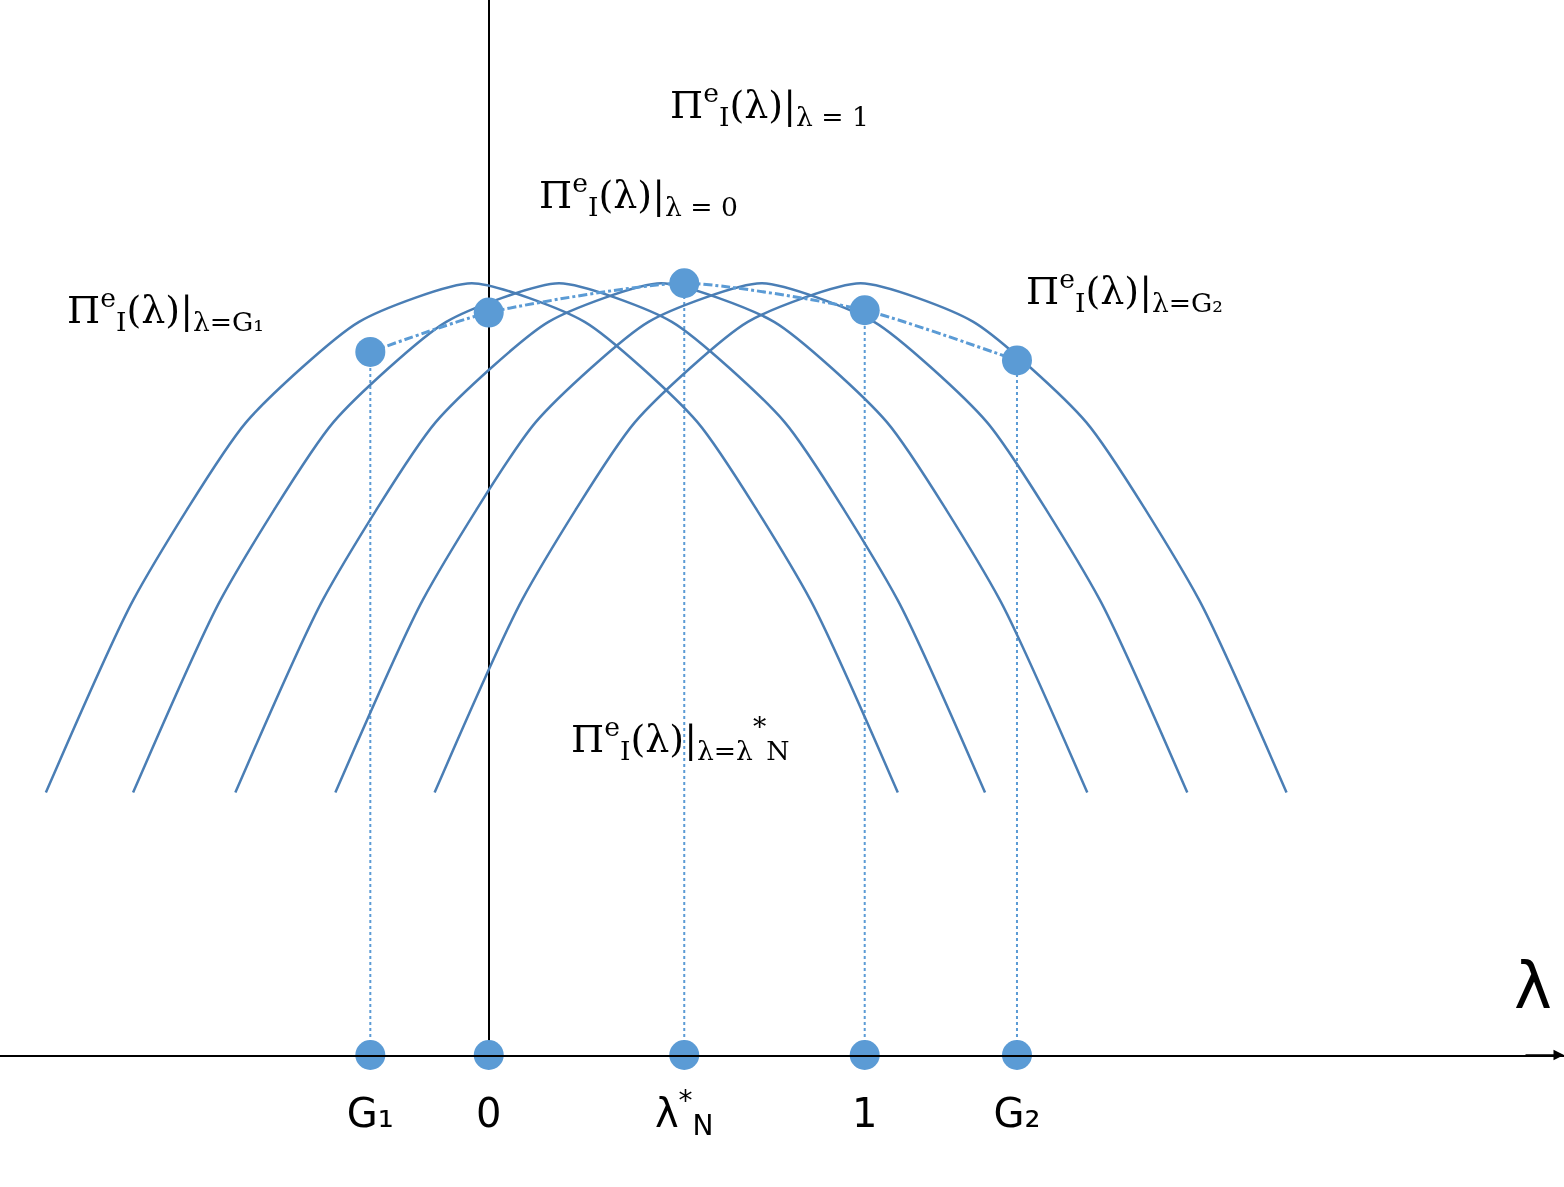 The width and height of the screenshot is (1564, 1187). Describe the element at coordinates (864, 1112) in the screenshot. I see `x-tick-label: 1` at that location.